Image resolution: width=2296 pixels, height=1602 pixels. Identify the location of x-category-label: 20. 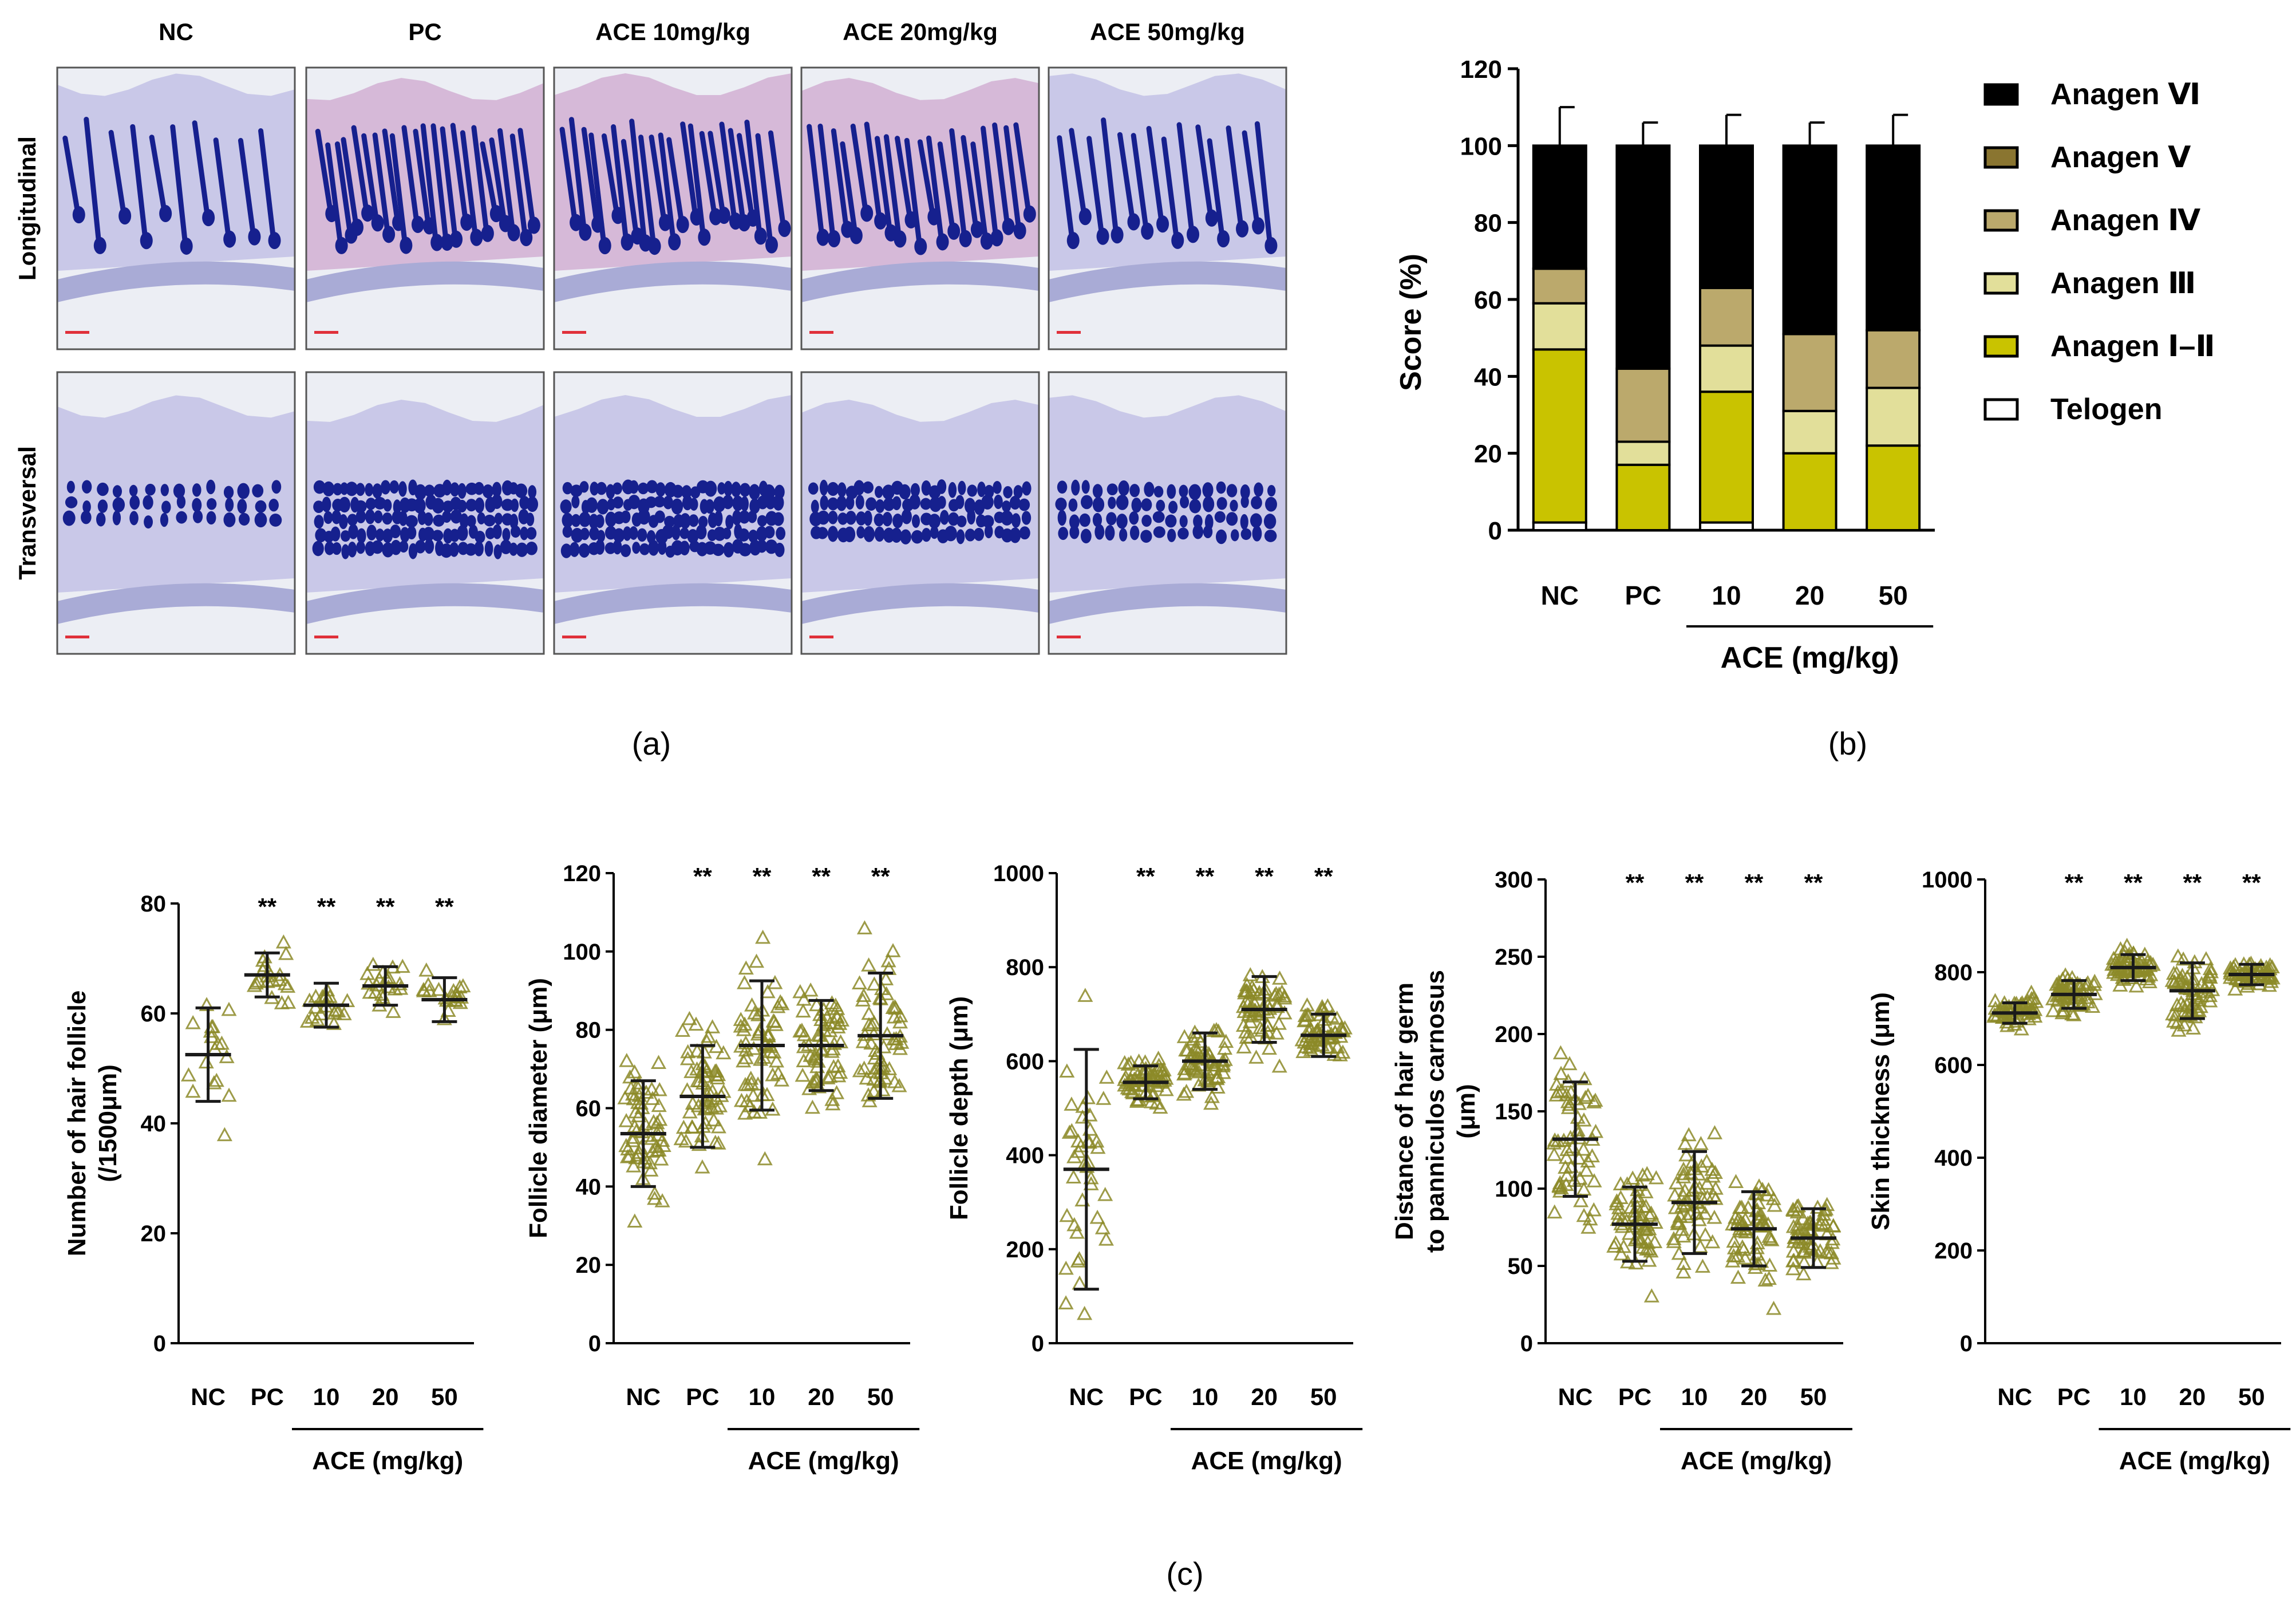
(821, 1397).